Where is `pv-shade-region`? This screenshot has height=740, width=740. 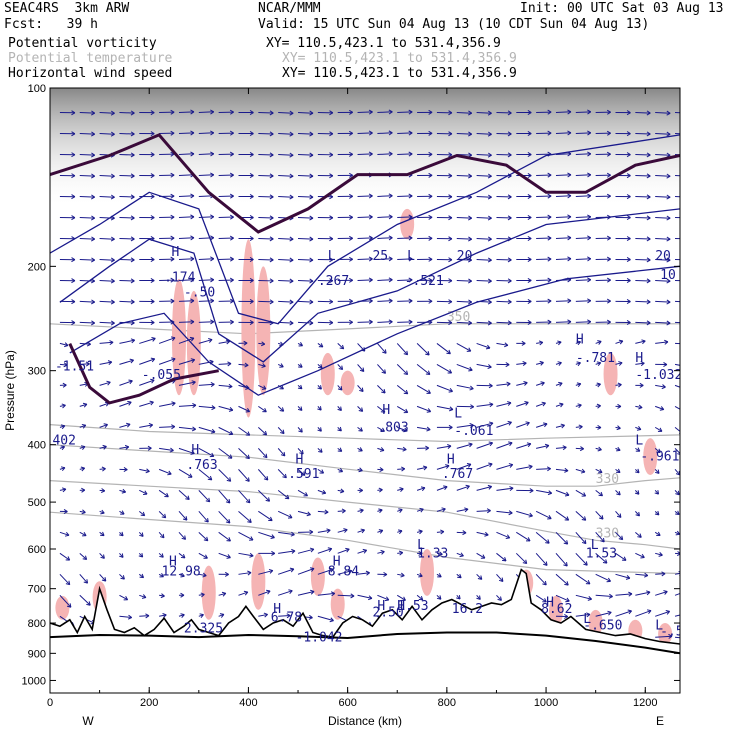
pv-shade-region is located at coordinates (317, 576).